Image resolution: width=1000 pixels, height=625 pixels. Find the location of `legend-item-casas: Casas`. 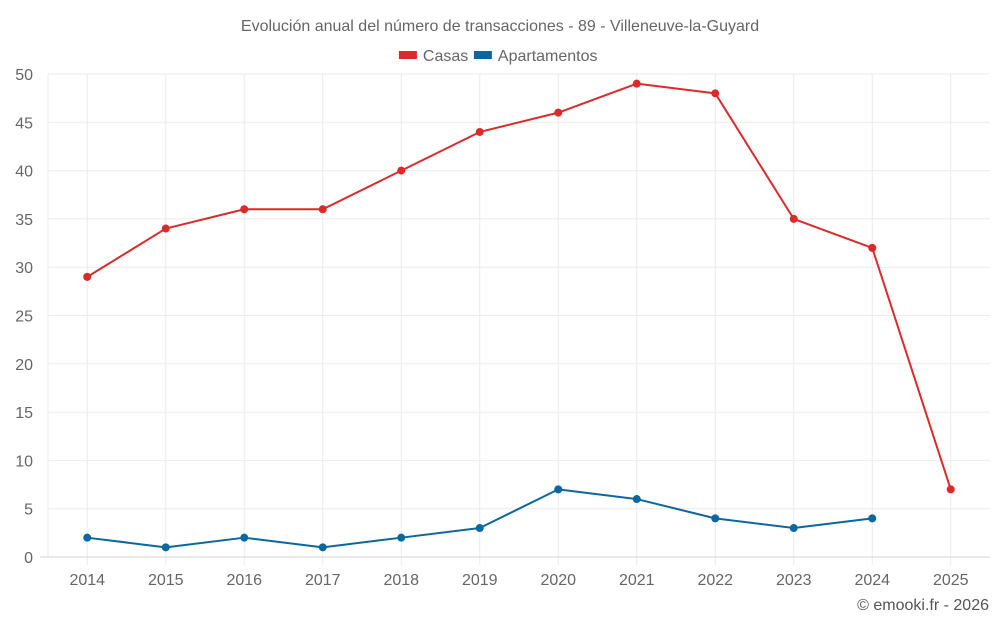

legend-item-casas: Casas is located at coordinates (433, 56).